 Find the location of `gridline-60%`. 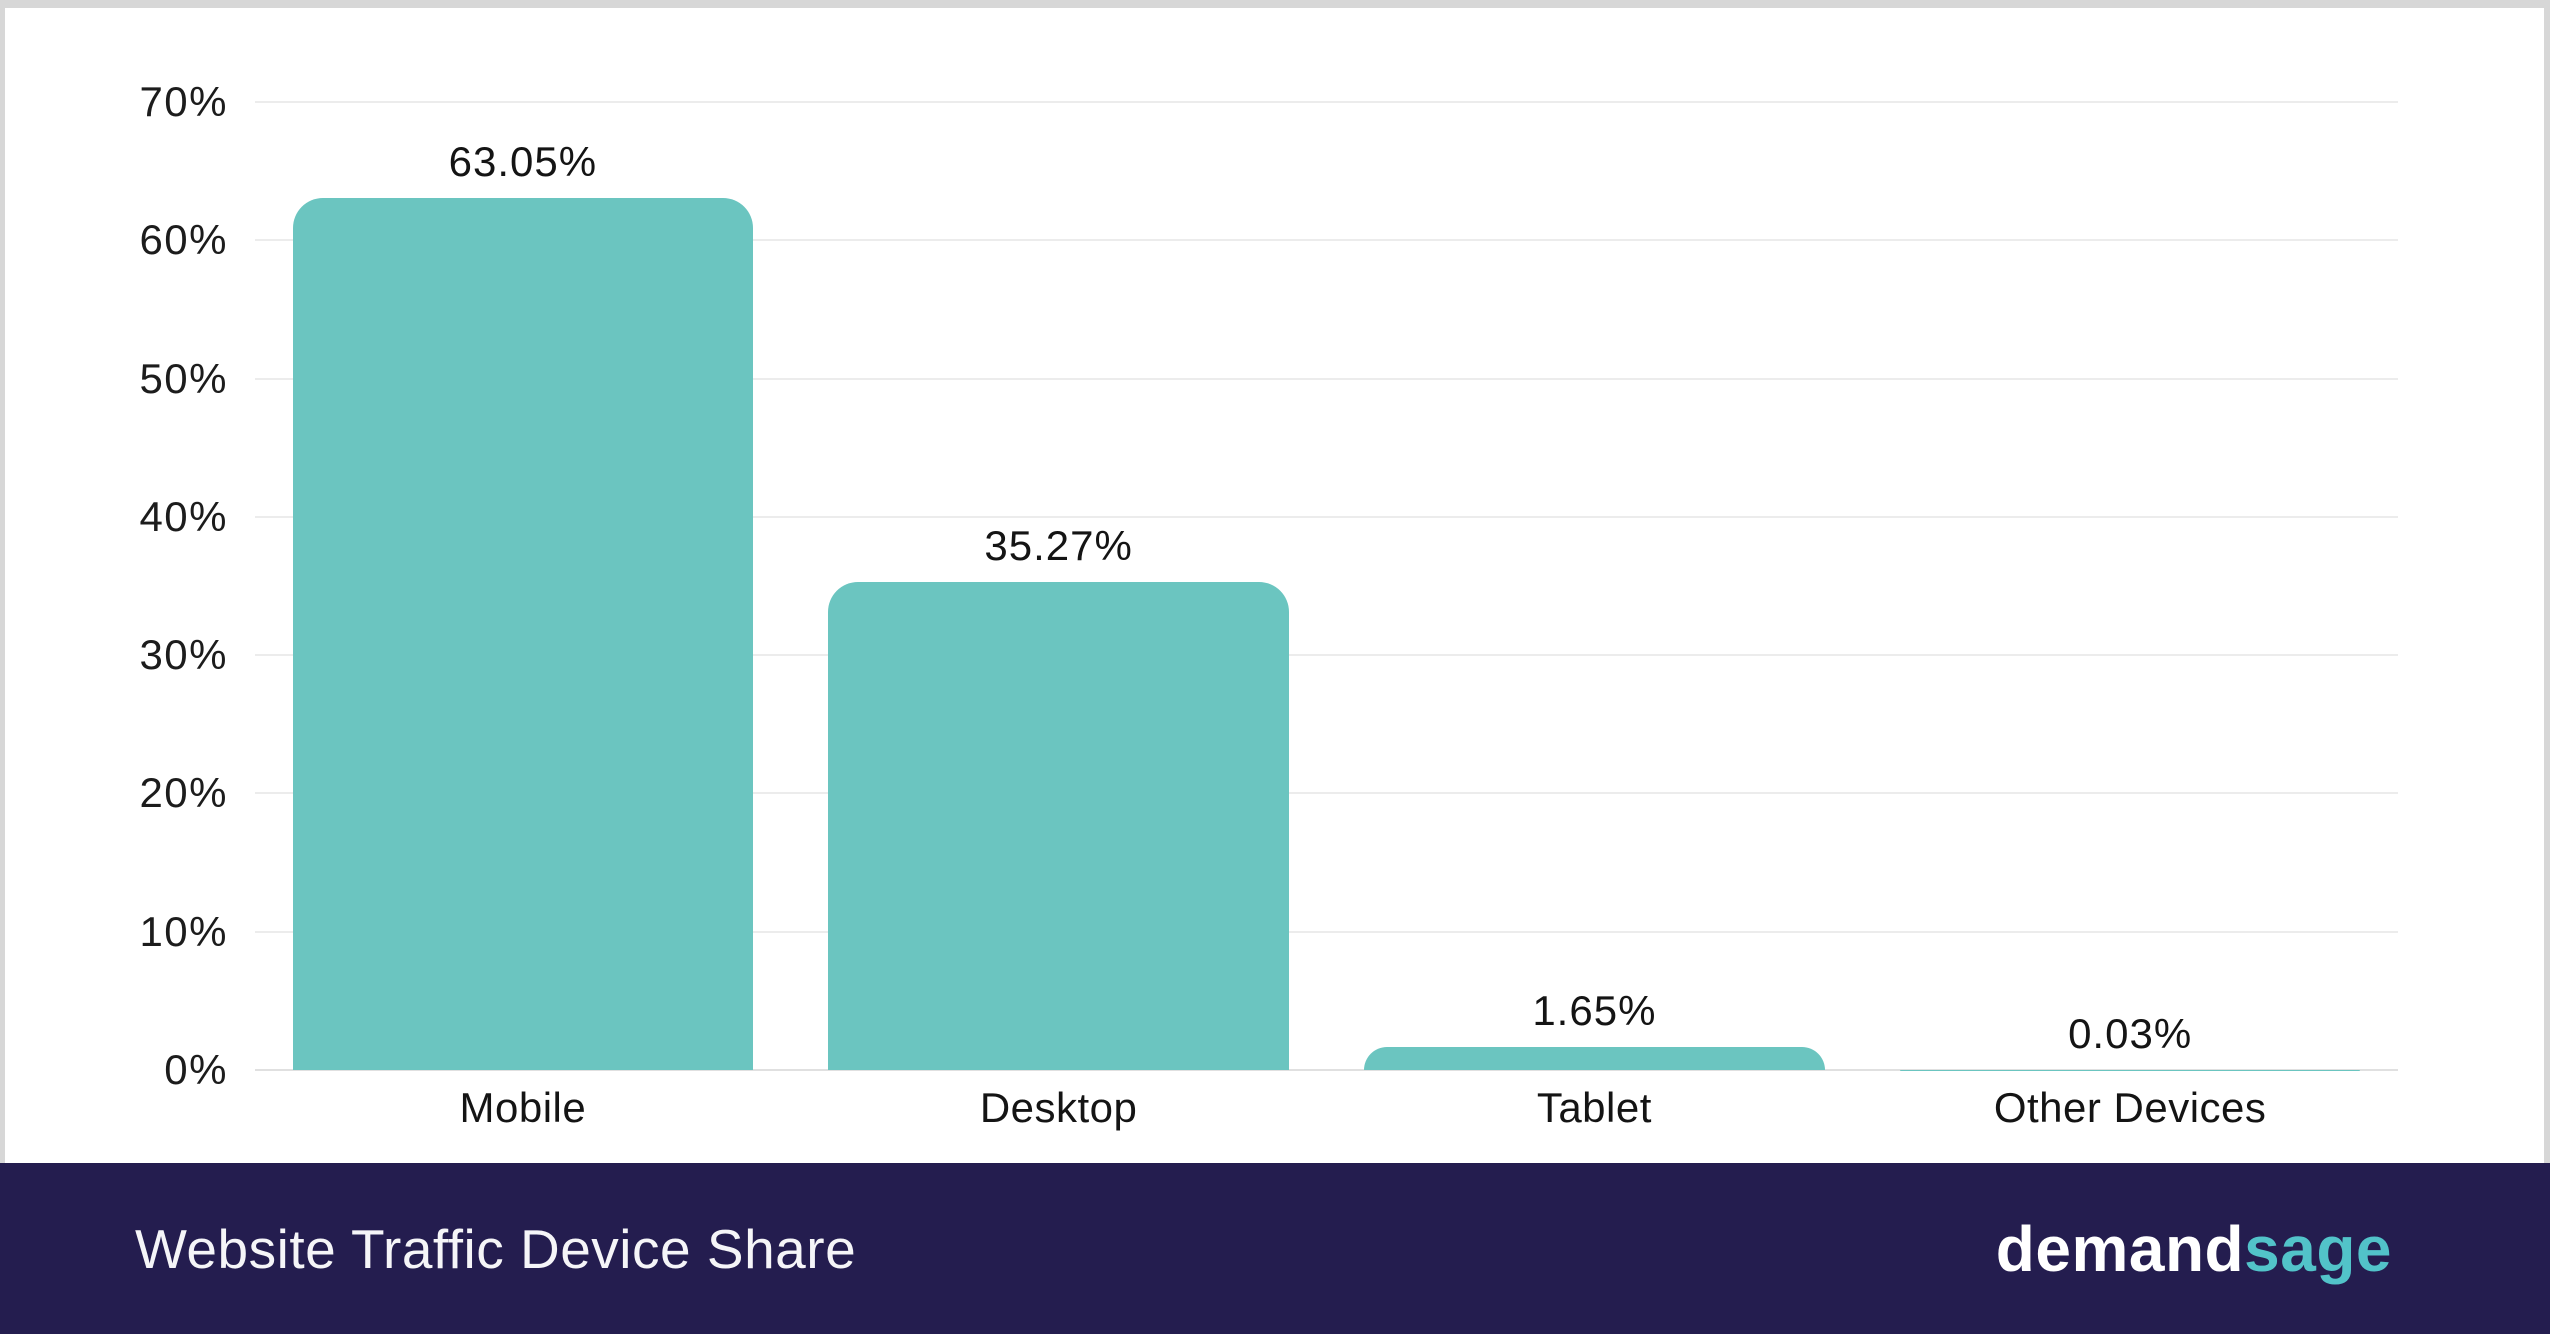

gridline-60% is located at coordinates (1326, 240).